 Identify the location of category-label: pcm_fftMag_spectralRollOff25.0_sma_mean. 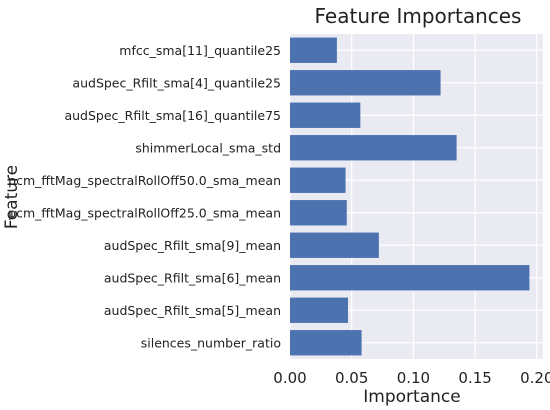
(144, 212).